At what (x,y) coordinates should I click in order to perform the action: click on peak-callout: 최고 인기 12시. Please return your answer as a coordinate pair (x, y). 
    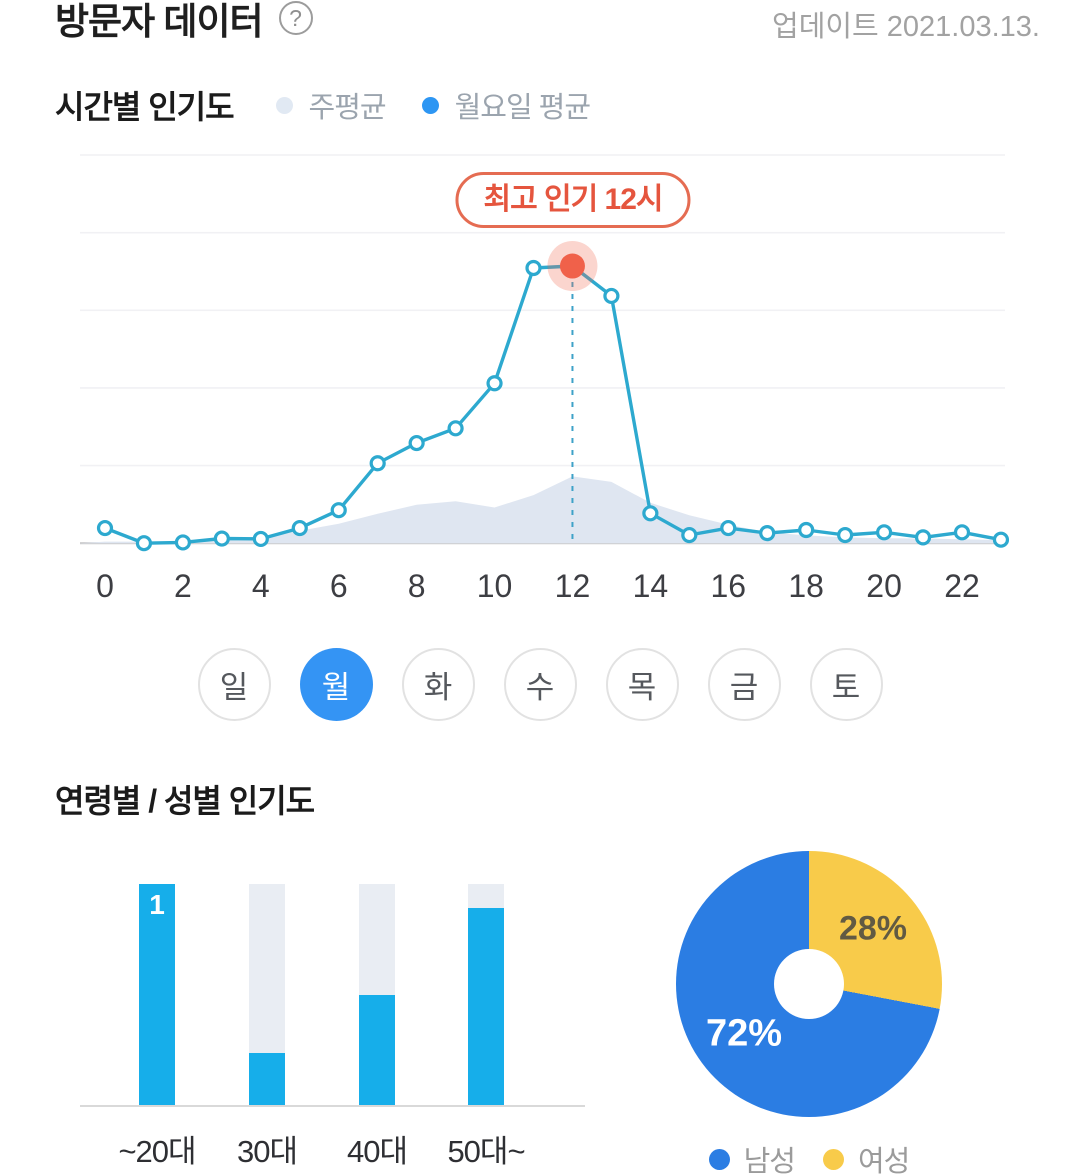
    Looking at the image, I should click on (573, 200).